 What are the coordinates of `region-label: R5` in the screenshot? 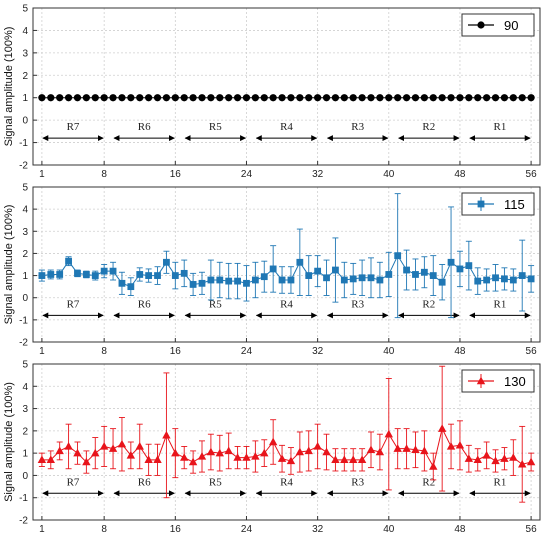 It's located at (215, 304).